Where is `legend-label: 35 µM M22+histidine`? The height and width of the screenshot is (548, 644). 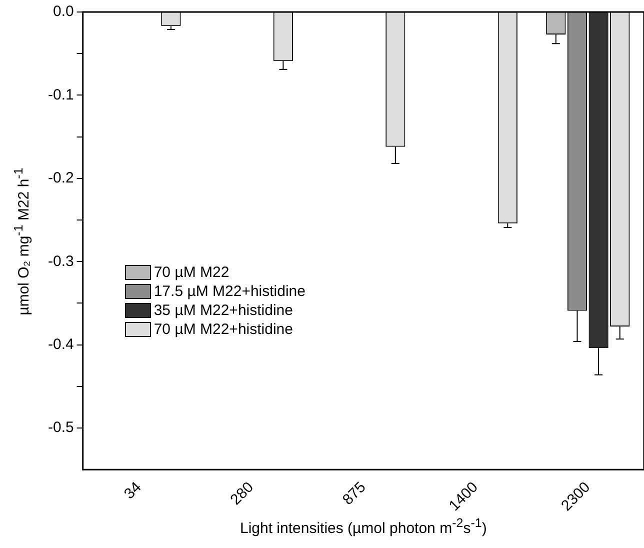
legend-label: 35 µM M22+histidine is located at coordinates (223, 310).